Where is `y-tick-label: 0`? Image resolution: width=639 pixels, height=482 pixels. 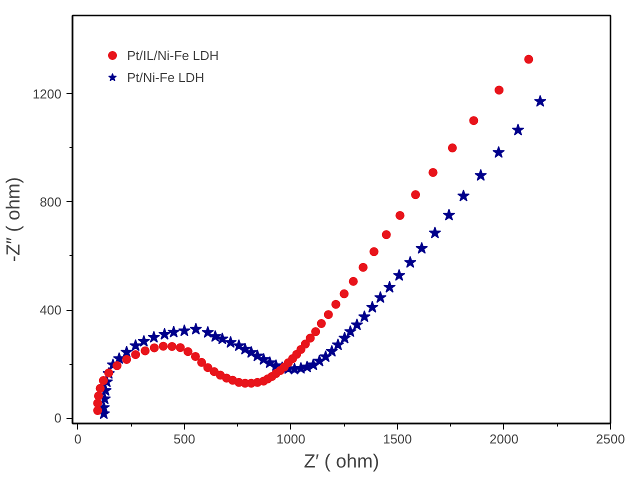
y-tick-label: 0 is located at coordinates (58, 418).